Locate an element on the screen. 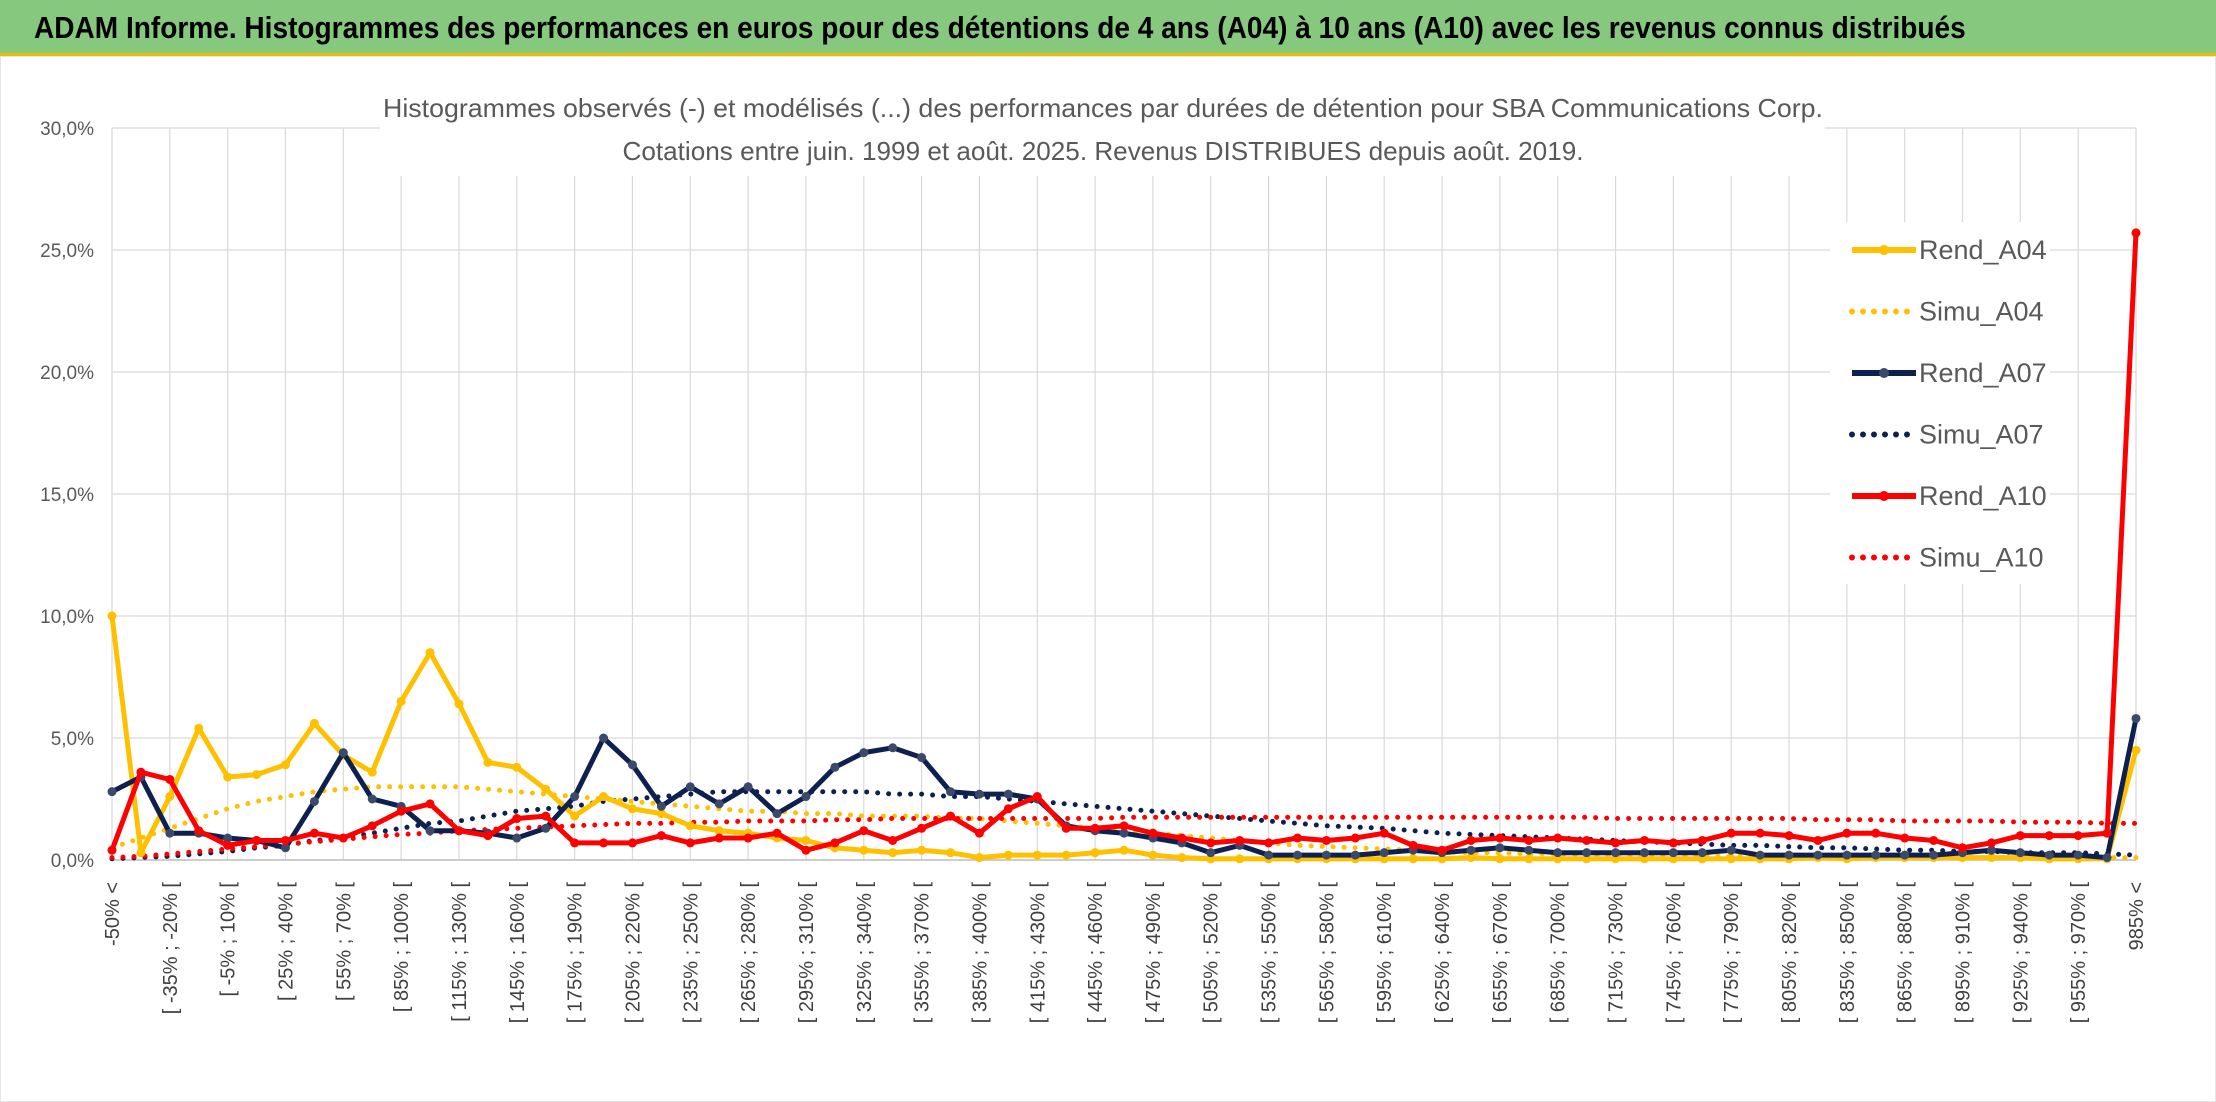 The height and width of the screenshot is (1102, 2216). x-tick-label: [ 595% ; 610% [ is located at coordinates (1385, 953).